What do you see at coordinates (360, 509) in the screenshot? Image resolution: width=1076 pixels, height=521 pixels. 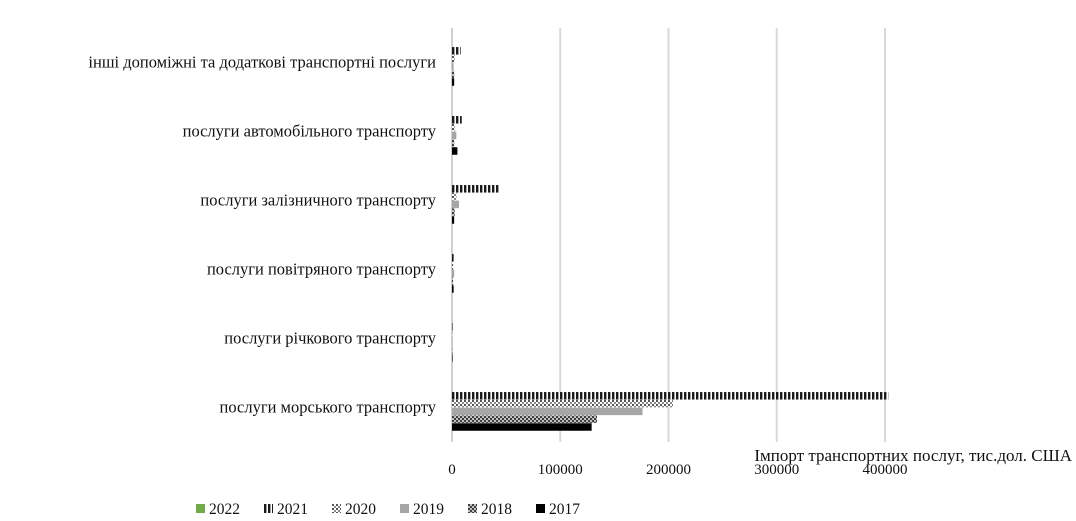 I see `legend-label-2020: 2020` at bounding box center [360, 509].